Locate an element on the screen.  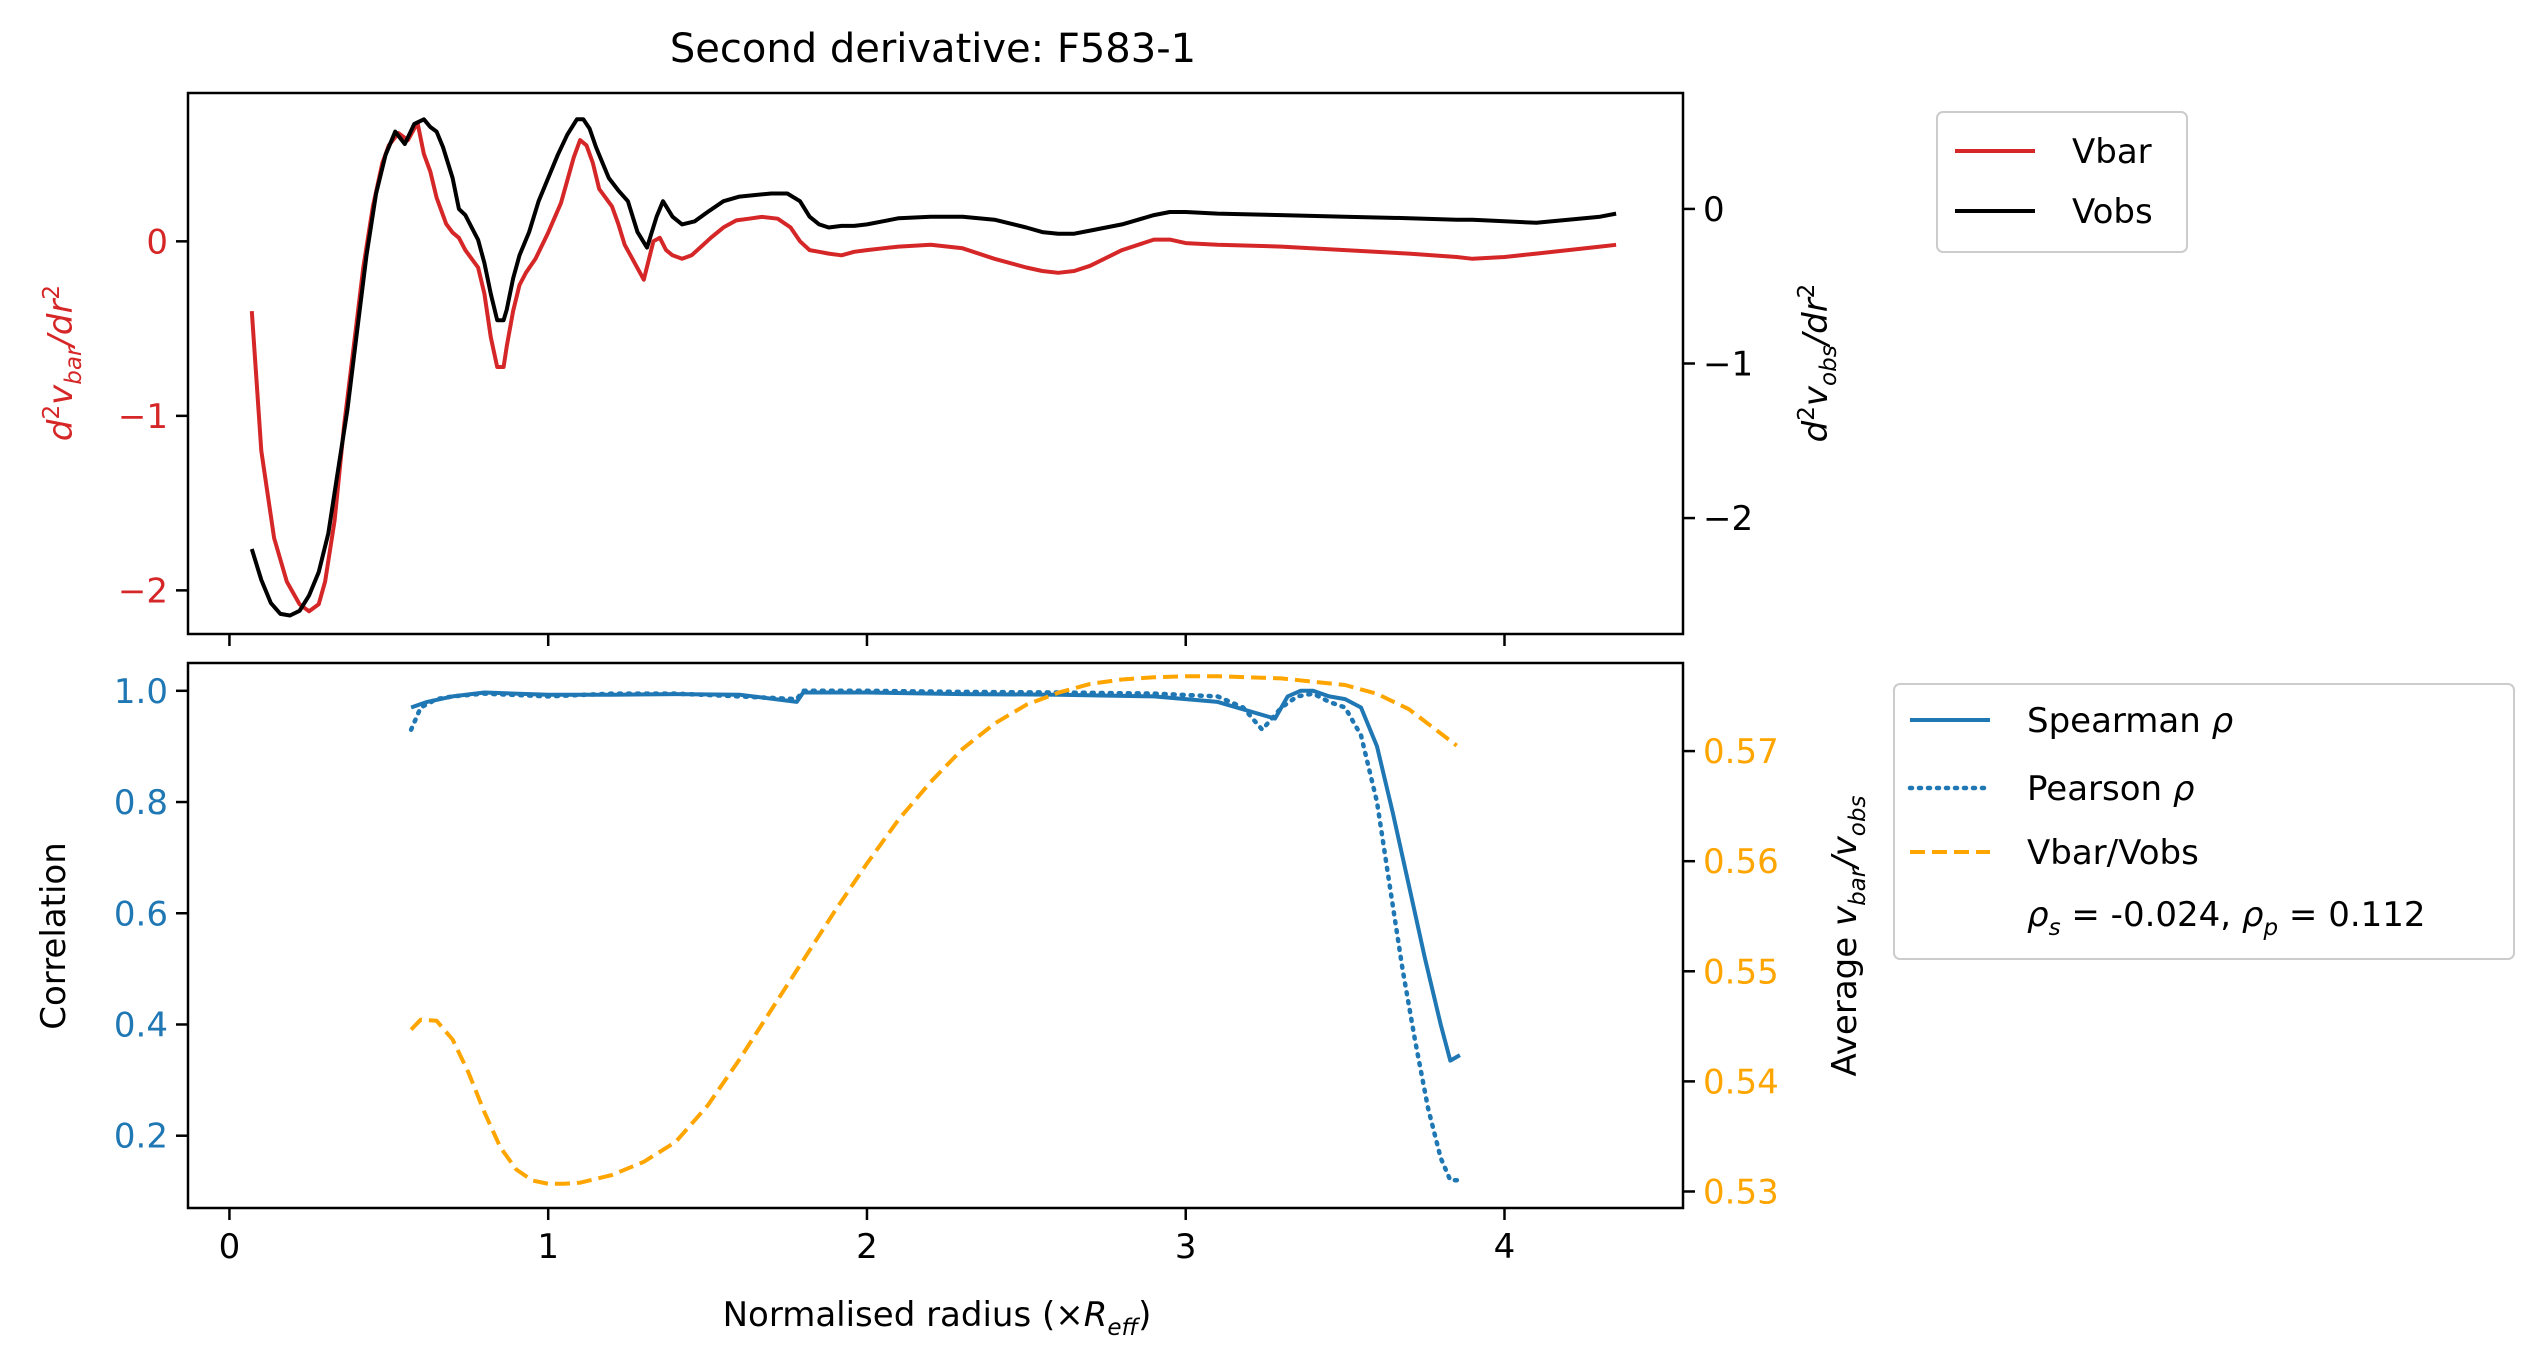
top-right-y-ticks: 0 −1 −2 is located at coordinates (1718, 364).